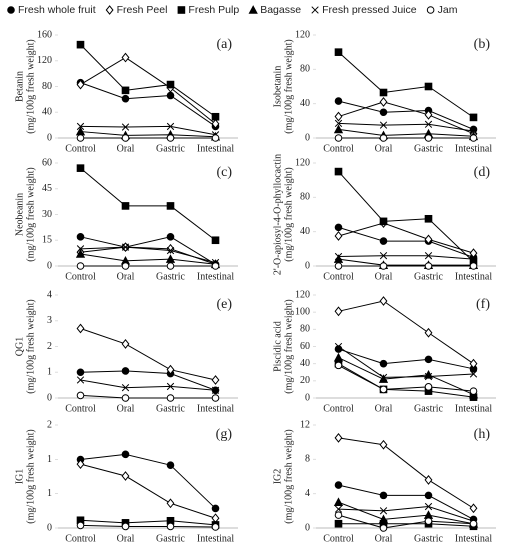 This screenshot has width=505, height=550. Describe the element at coordinates (482, 172) in the screenshot. I see `panel-label: (d)` at that location.